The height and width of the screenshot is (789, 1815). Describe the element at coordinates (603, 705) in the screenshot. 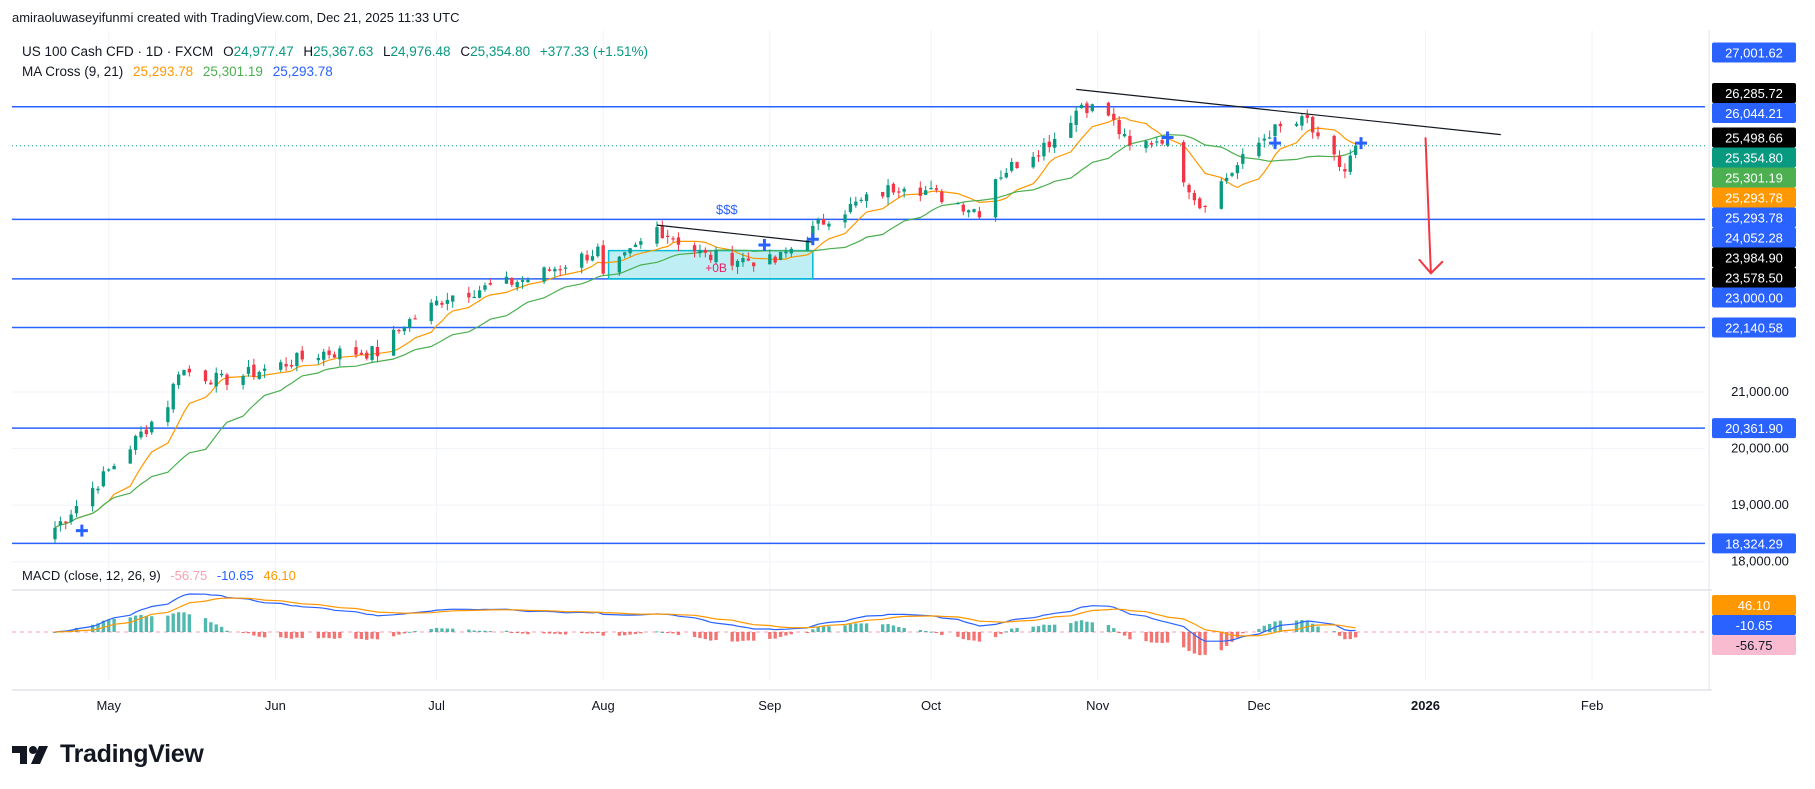

I see `time-tick: Aug` at that location.